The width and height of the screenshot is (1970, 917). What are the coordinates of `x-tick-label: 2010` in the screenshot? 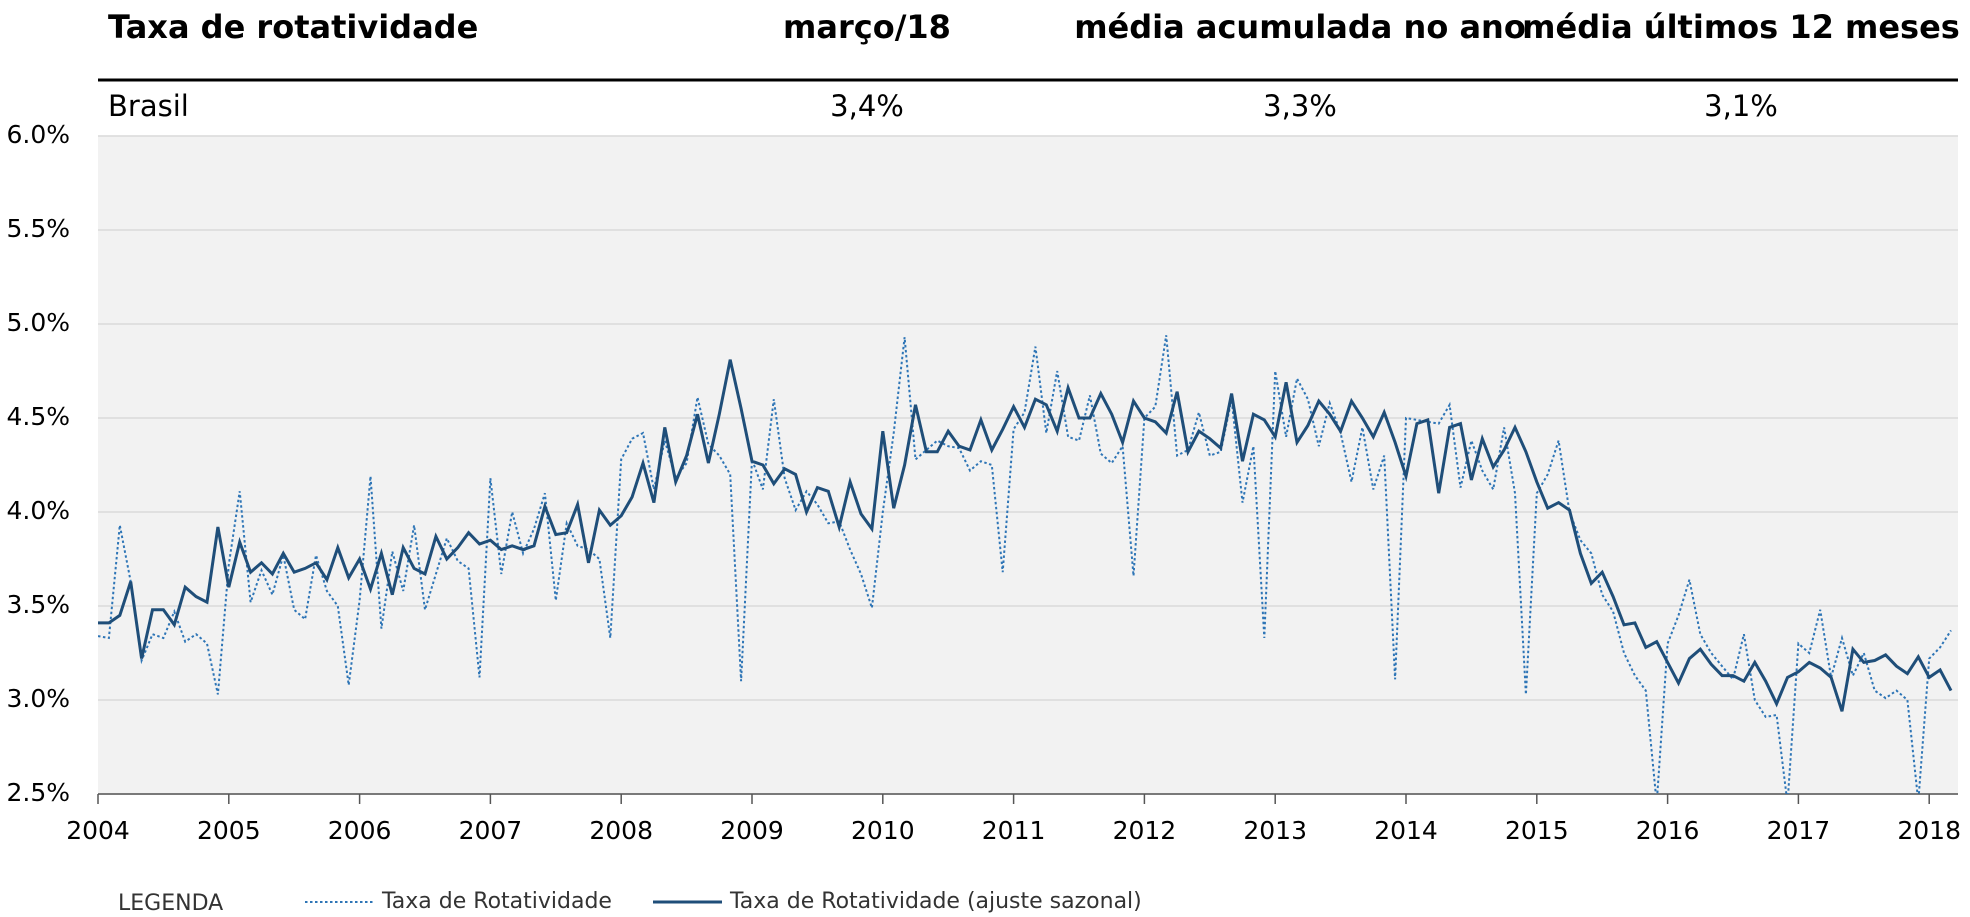 It's located at (883, 830).